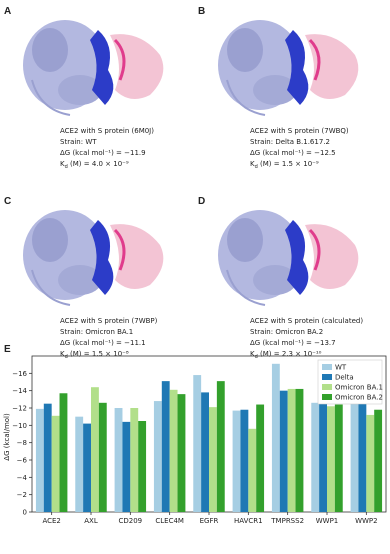  I want to click on y-tick-label: 0, so click(25, 513).